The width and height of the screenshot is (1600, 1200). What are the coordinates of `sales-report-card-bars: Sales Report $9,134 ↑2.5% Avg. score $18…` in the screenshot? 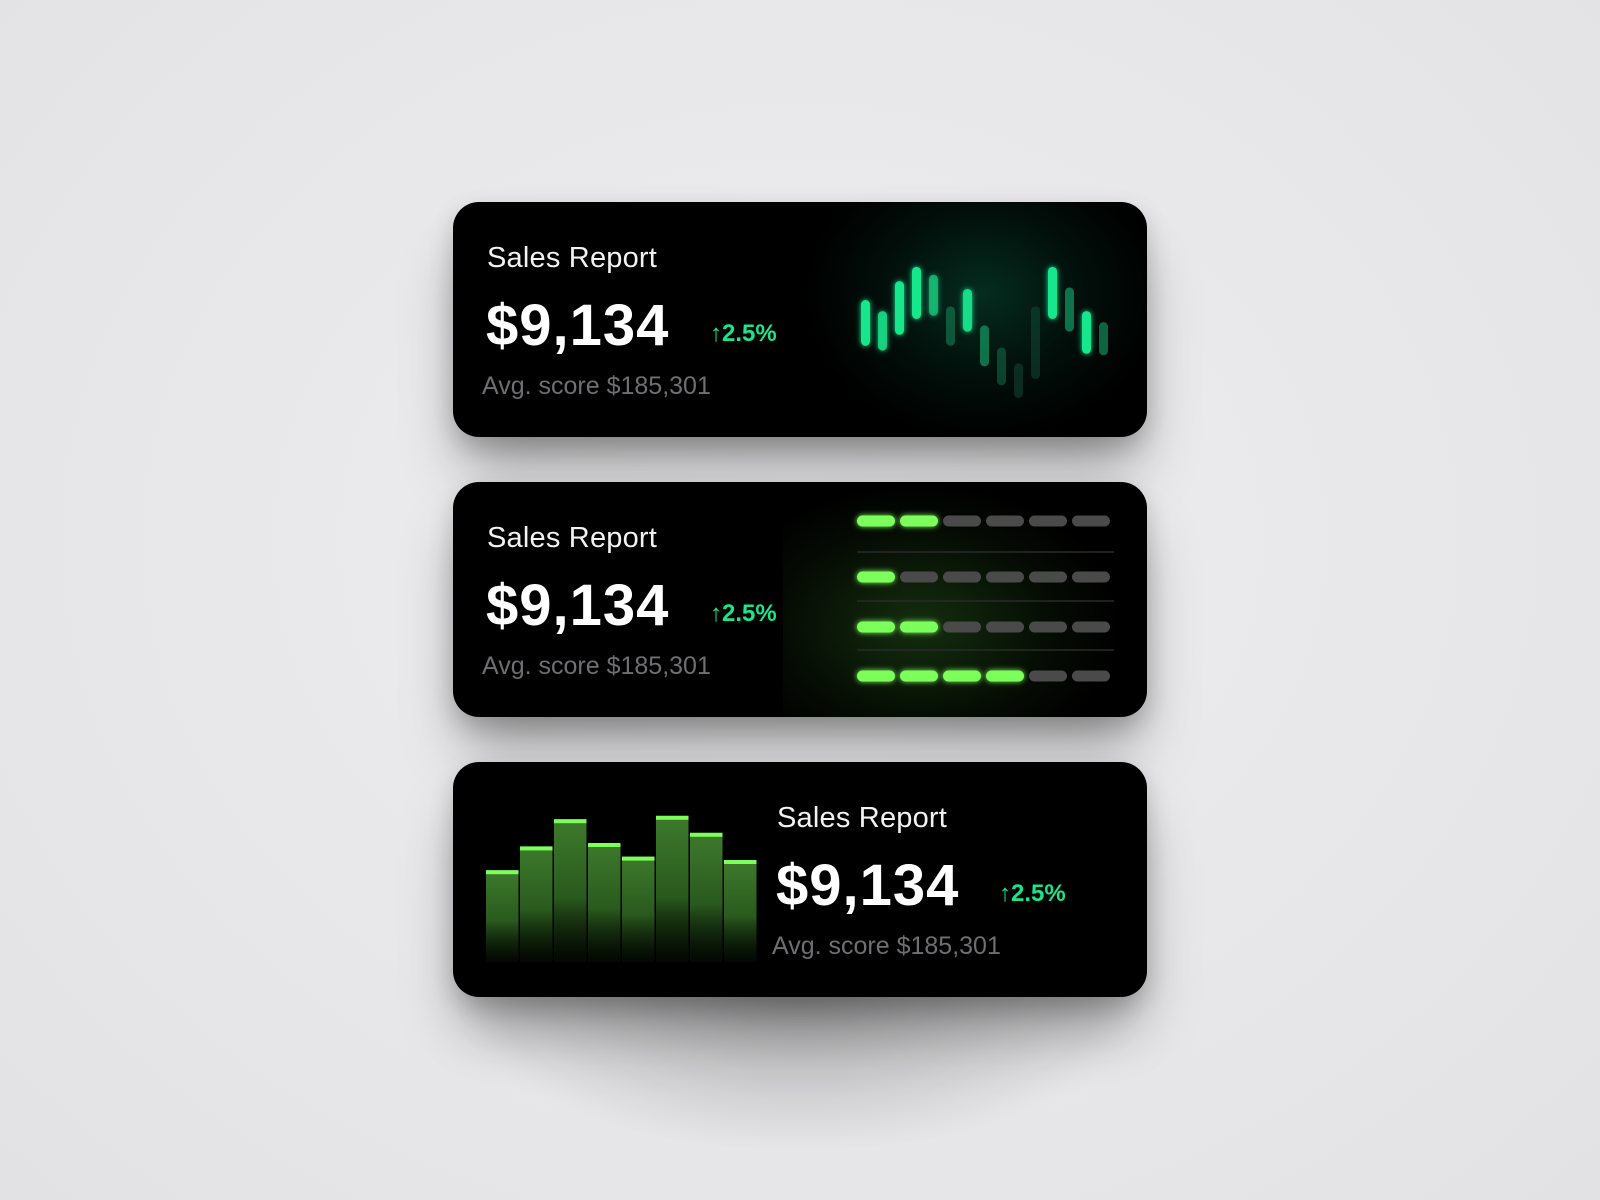 It's located at (800, 879).